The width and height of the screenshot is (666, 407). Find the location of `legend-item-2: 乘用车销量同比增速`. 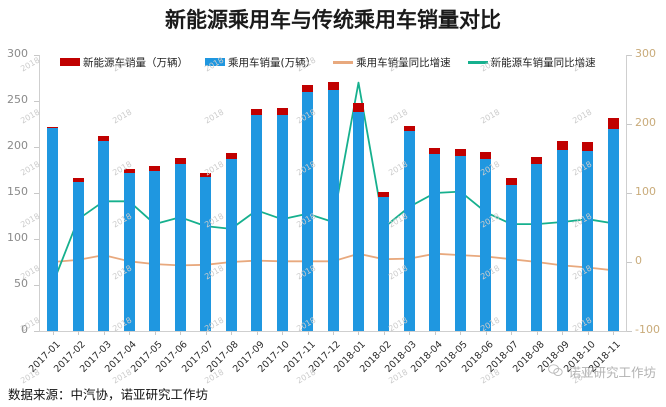

legend-item-2: 乘用车销量同比增速 is located at coordinates (392, 62).